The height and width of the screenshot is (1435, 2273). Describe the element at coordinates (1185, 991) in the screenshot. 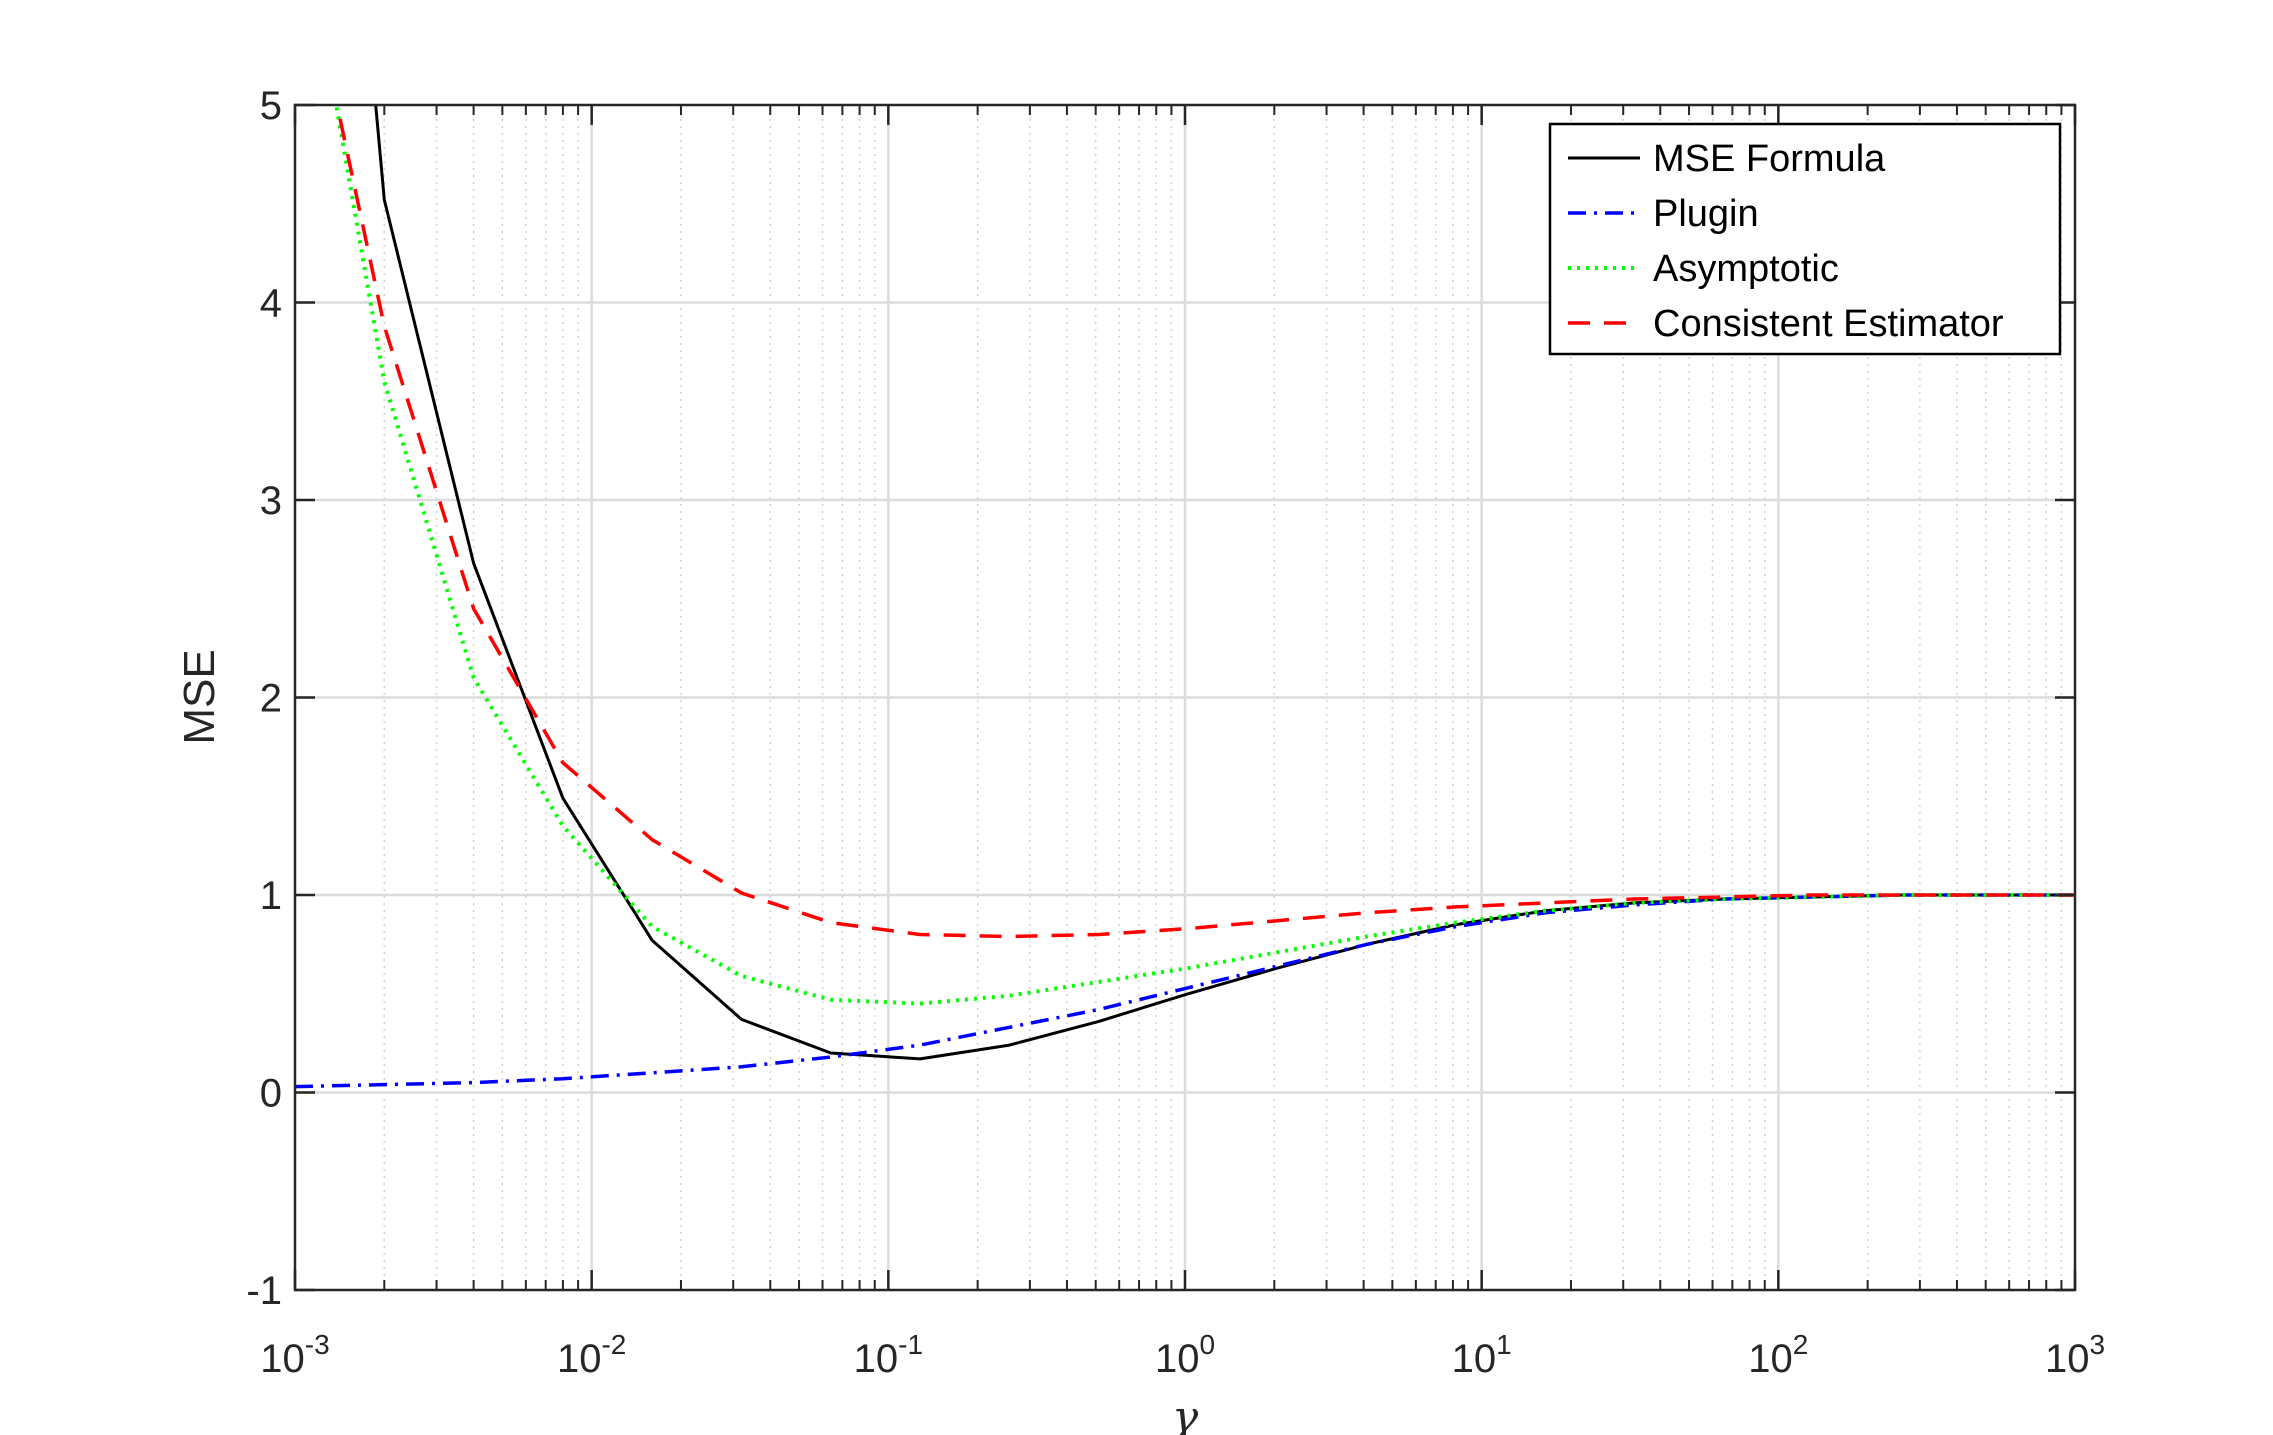

I see `series-line-plugin` at that location.